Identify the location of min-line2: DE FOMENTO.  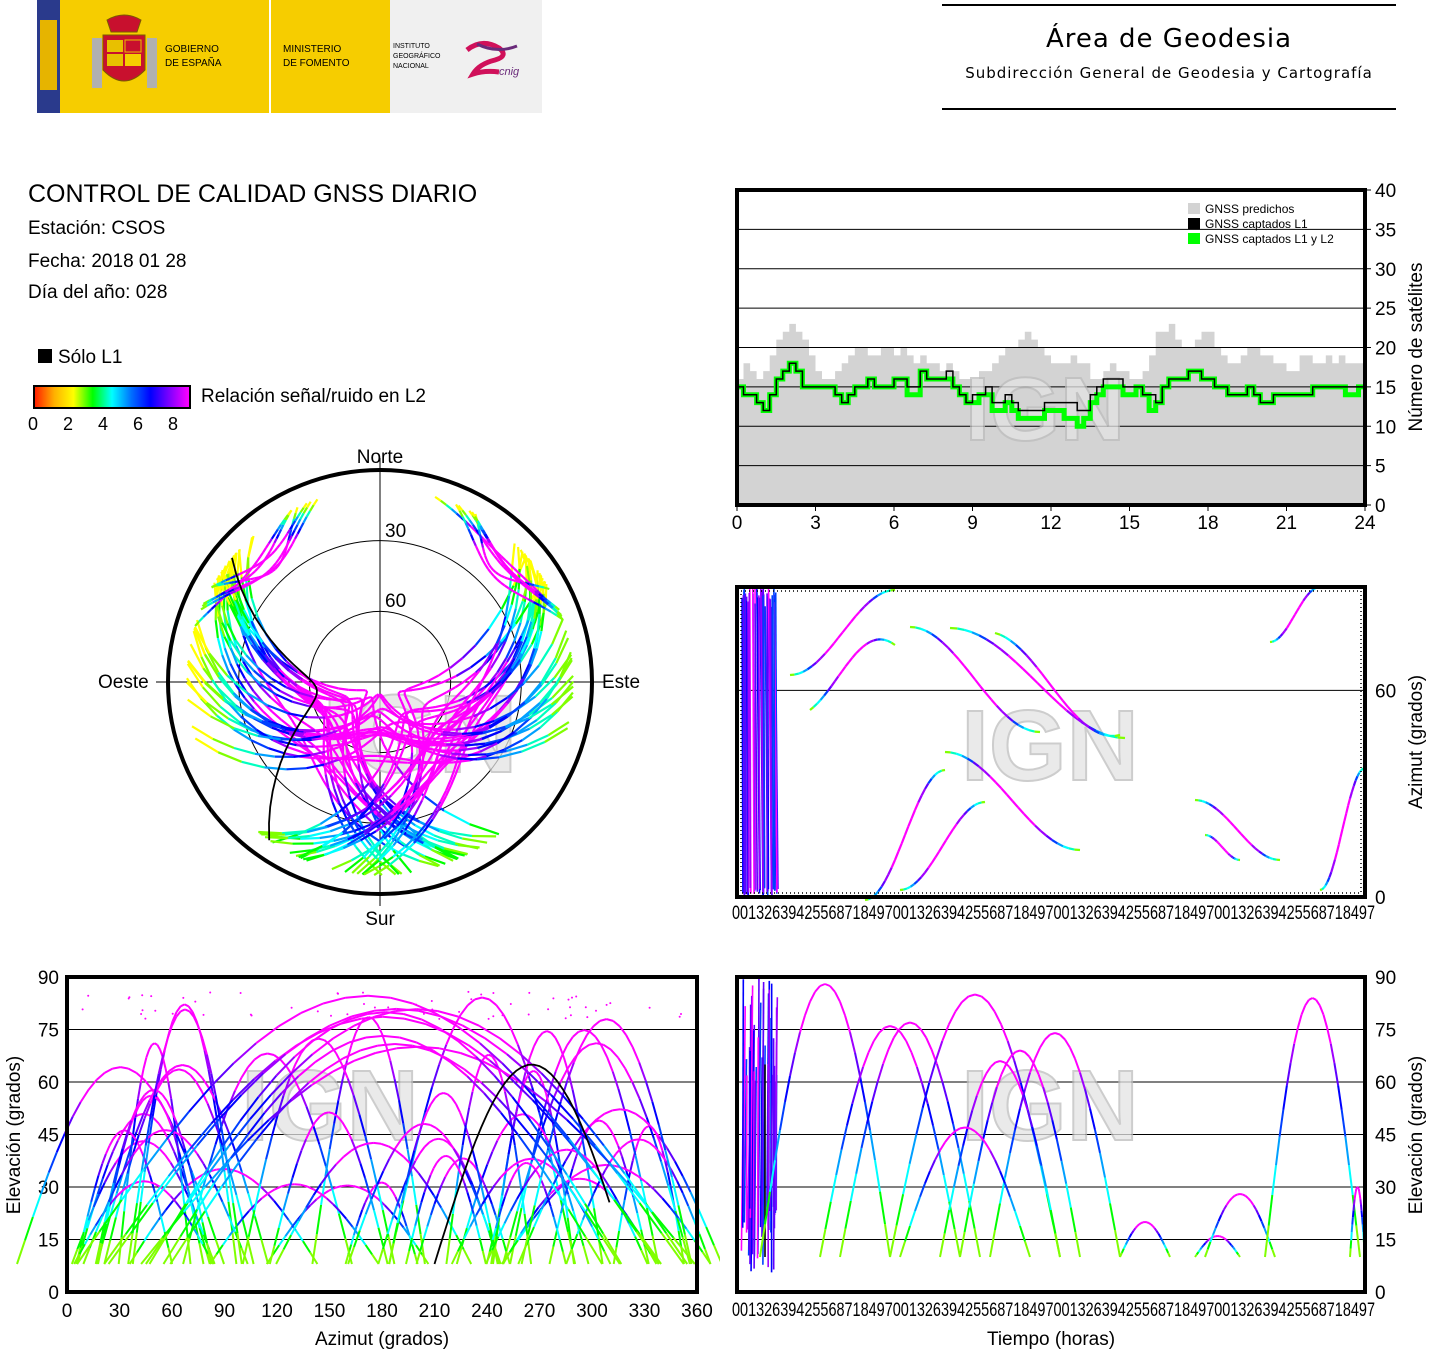
(316, 63).